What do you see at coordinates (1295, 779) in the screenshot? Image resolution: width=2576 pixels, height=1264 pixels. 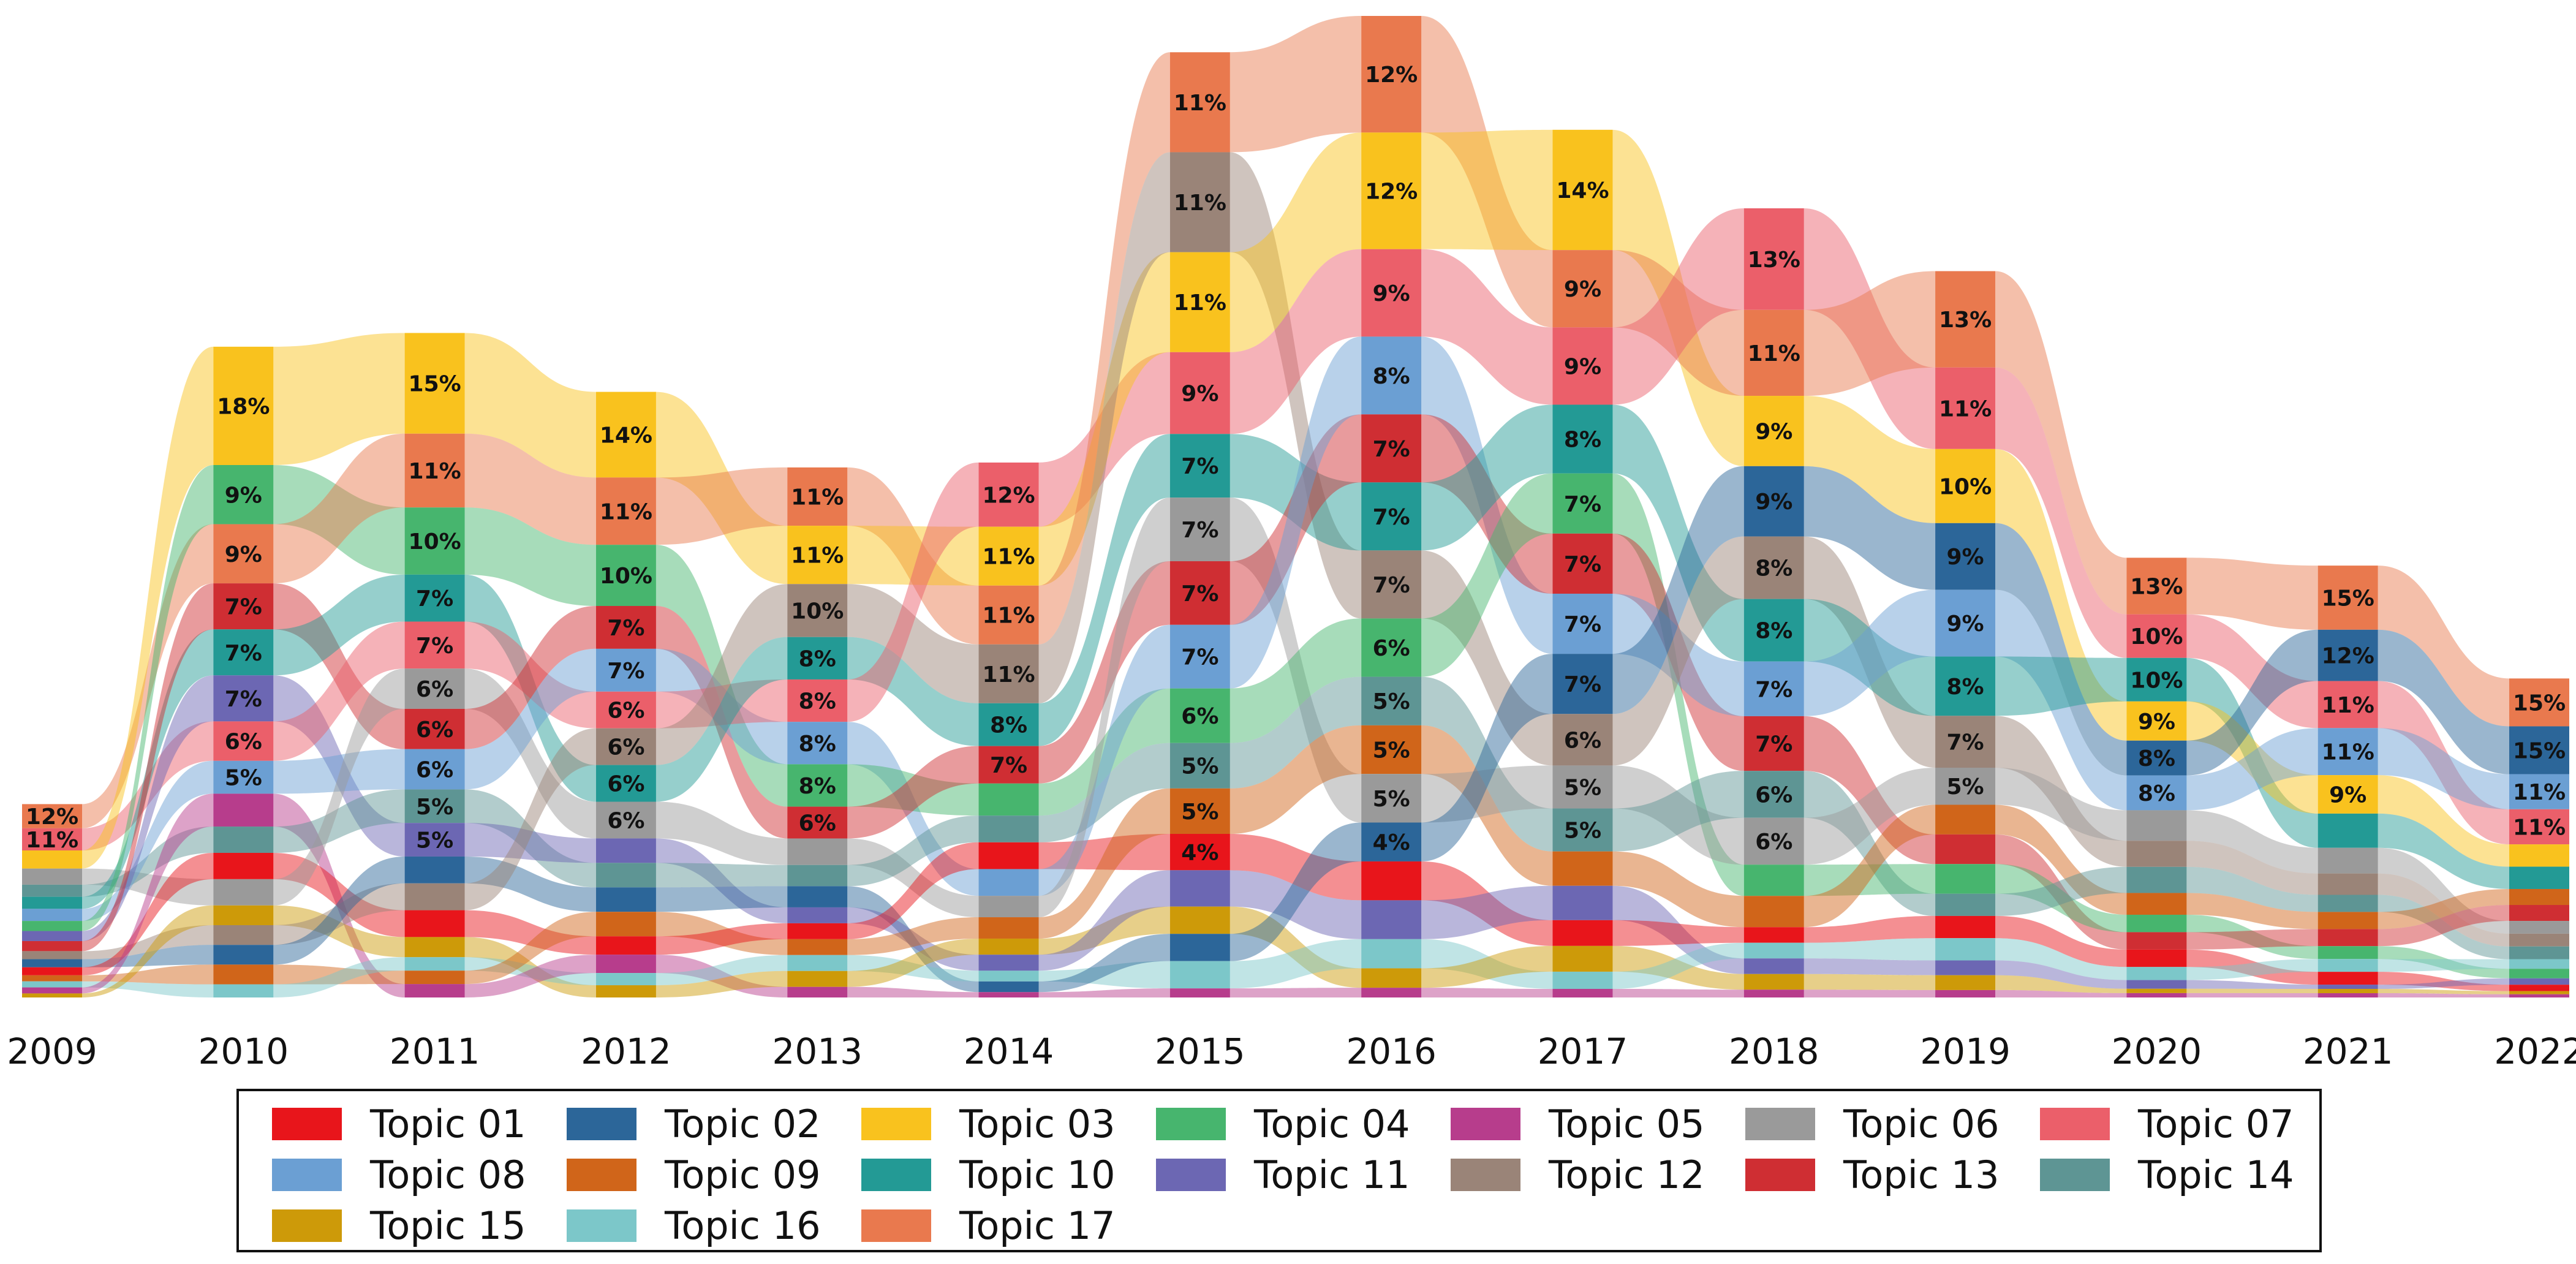 I see `flow-topic-09-2015-2016` at bounding box center [1295, 779].